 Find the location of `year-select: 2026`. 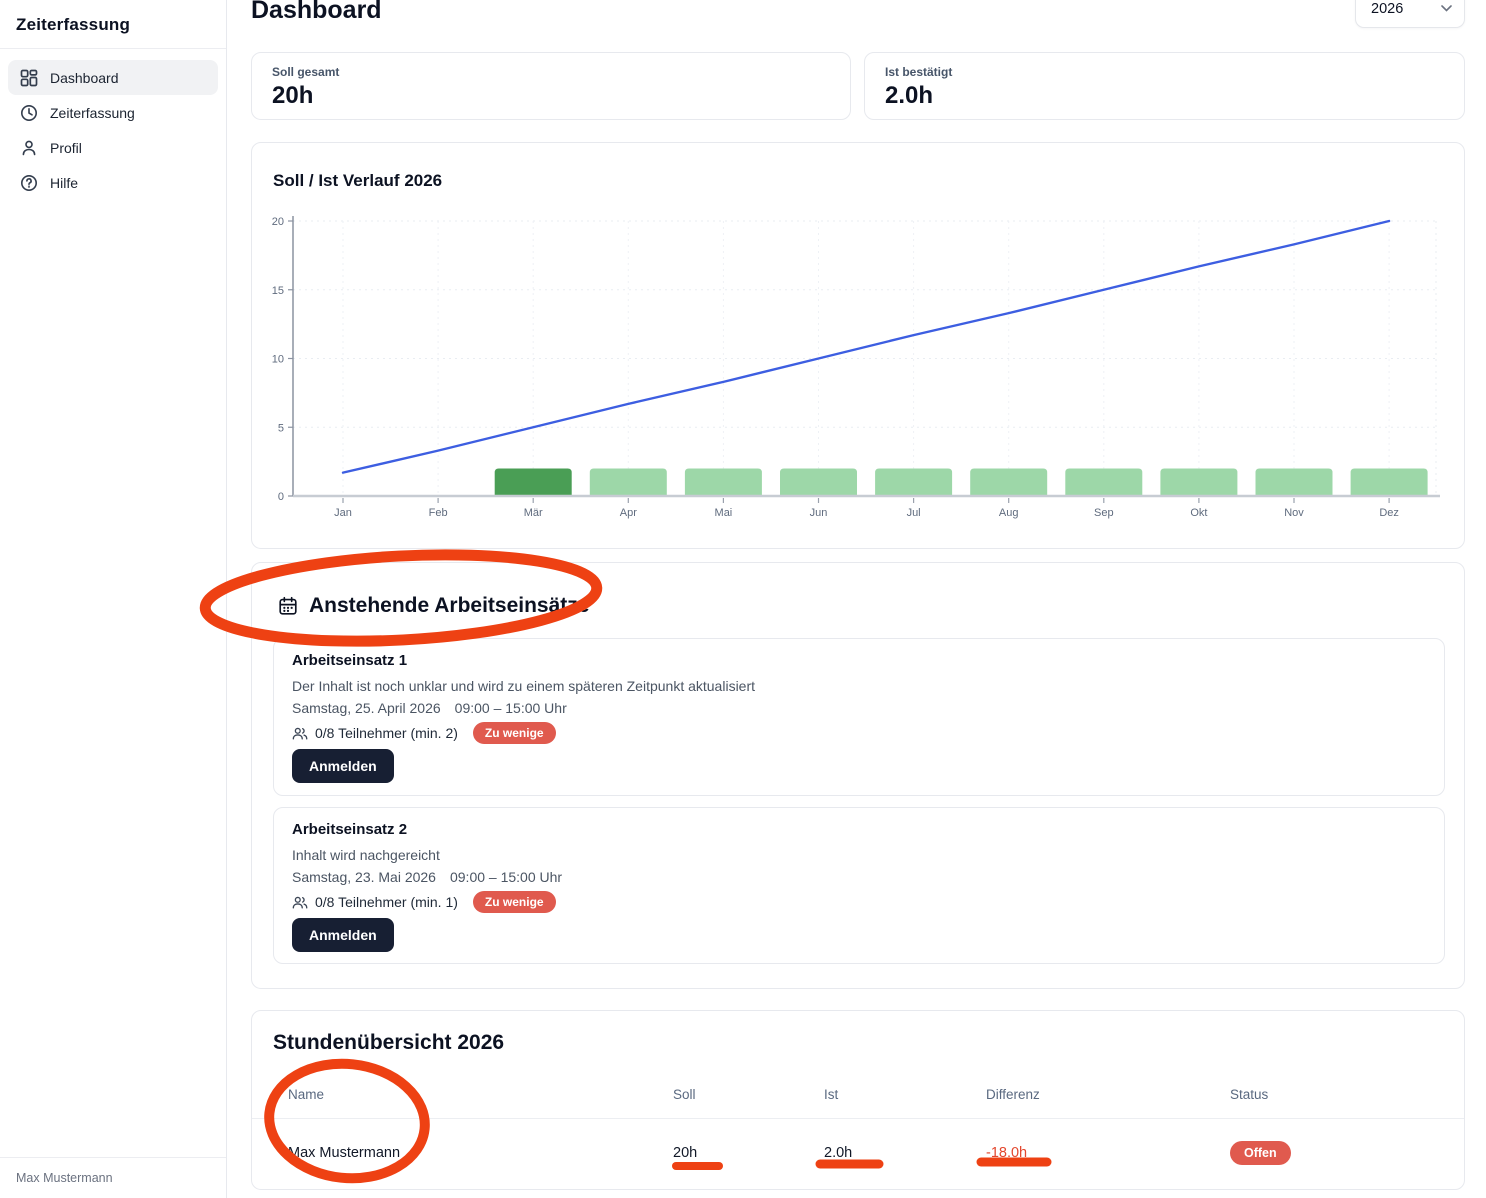

year-select: 2026 is located at coordinates (1410, 14).